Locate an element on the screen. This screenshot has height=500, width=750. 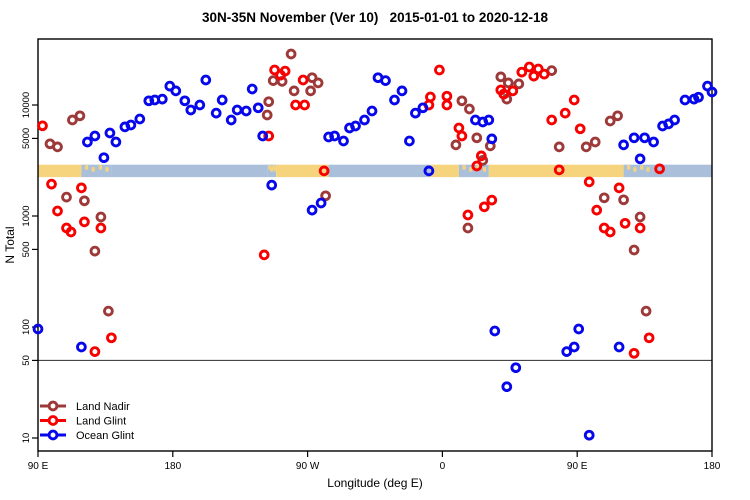
legend: Land Nadir Land Glint Ocean Glint is located at coordinates (87, 421).